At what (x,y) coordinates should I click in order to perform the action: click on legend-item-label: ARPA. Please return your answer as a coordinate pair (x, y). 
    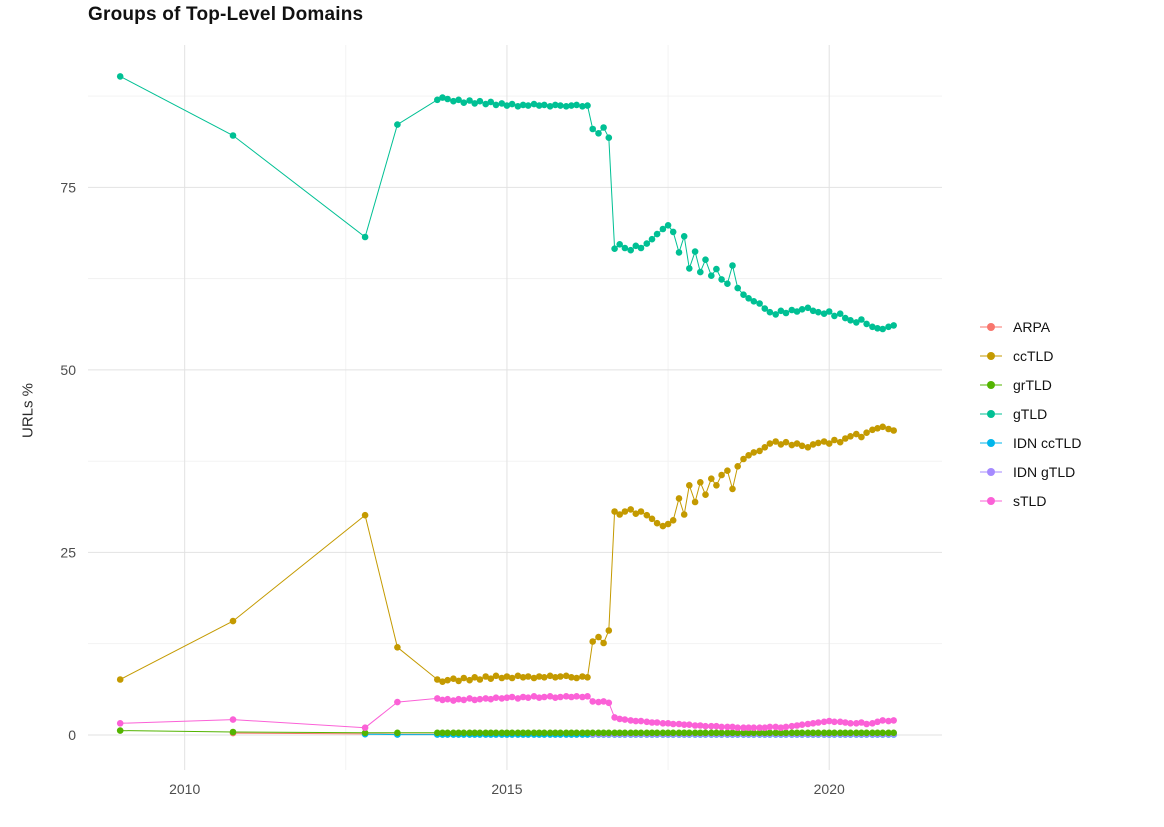
    Looking at the image, I should click on (1032, 326).